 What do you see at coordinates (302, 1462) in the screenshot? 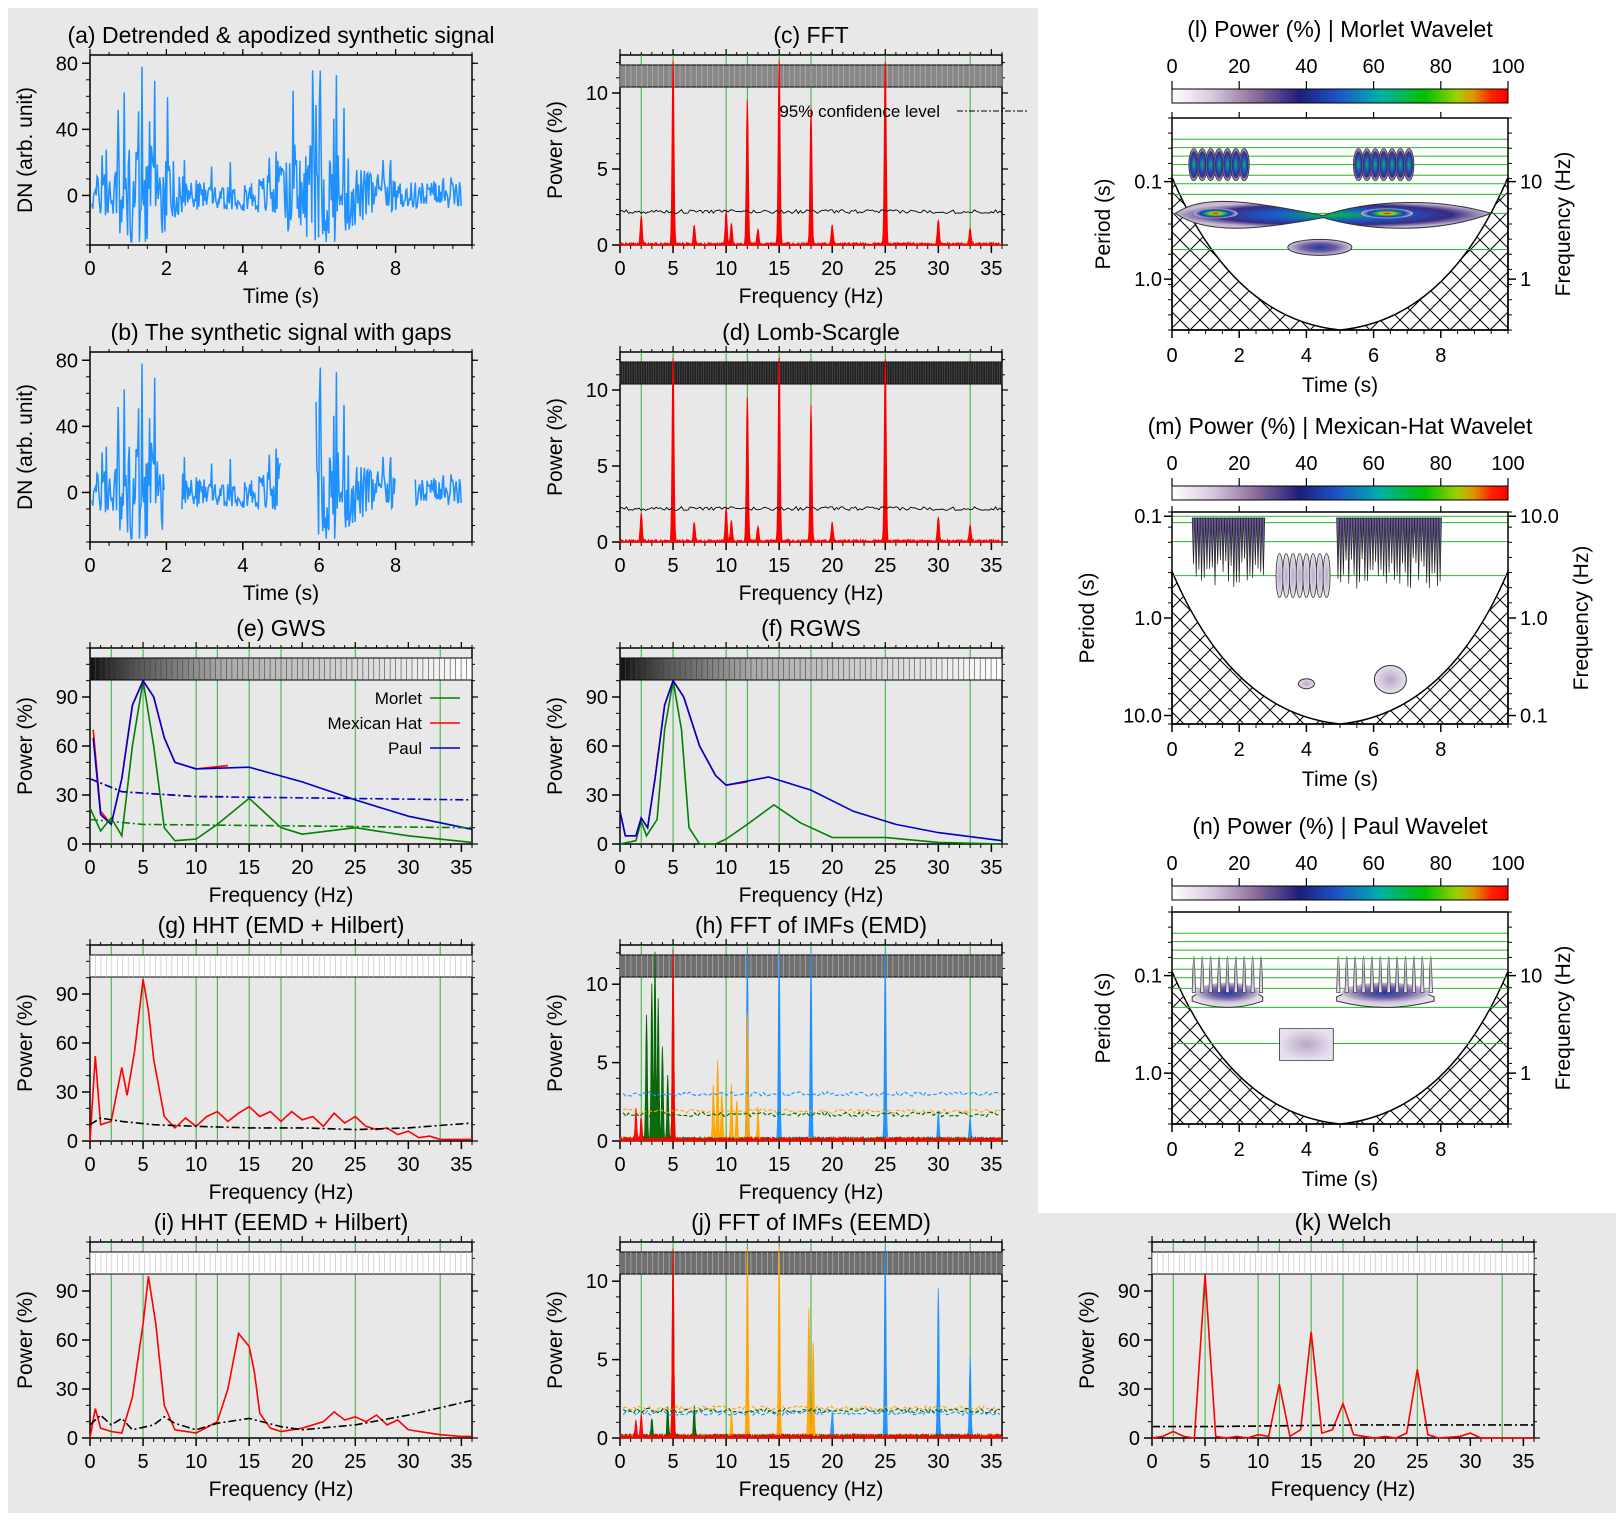
I see `x-tick-label: 20` at bounding box center [302, 1462].